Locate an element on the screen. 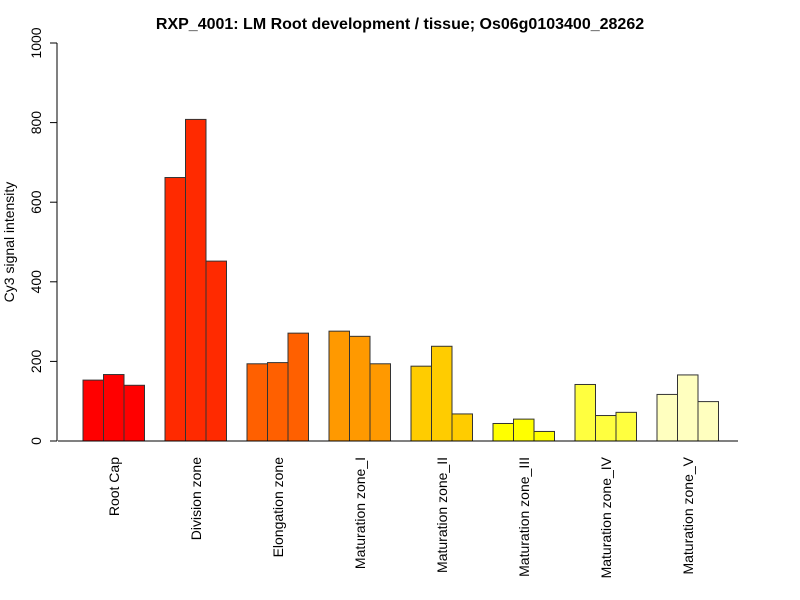 The width and height of the screenshot is (800, 600). category-label-maturation-zone-iii: Maturation zone_III is located at coordinates (524, 517).